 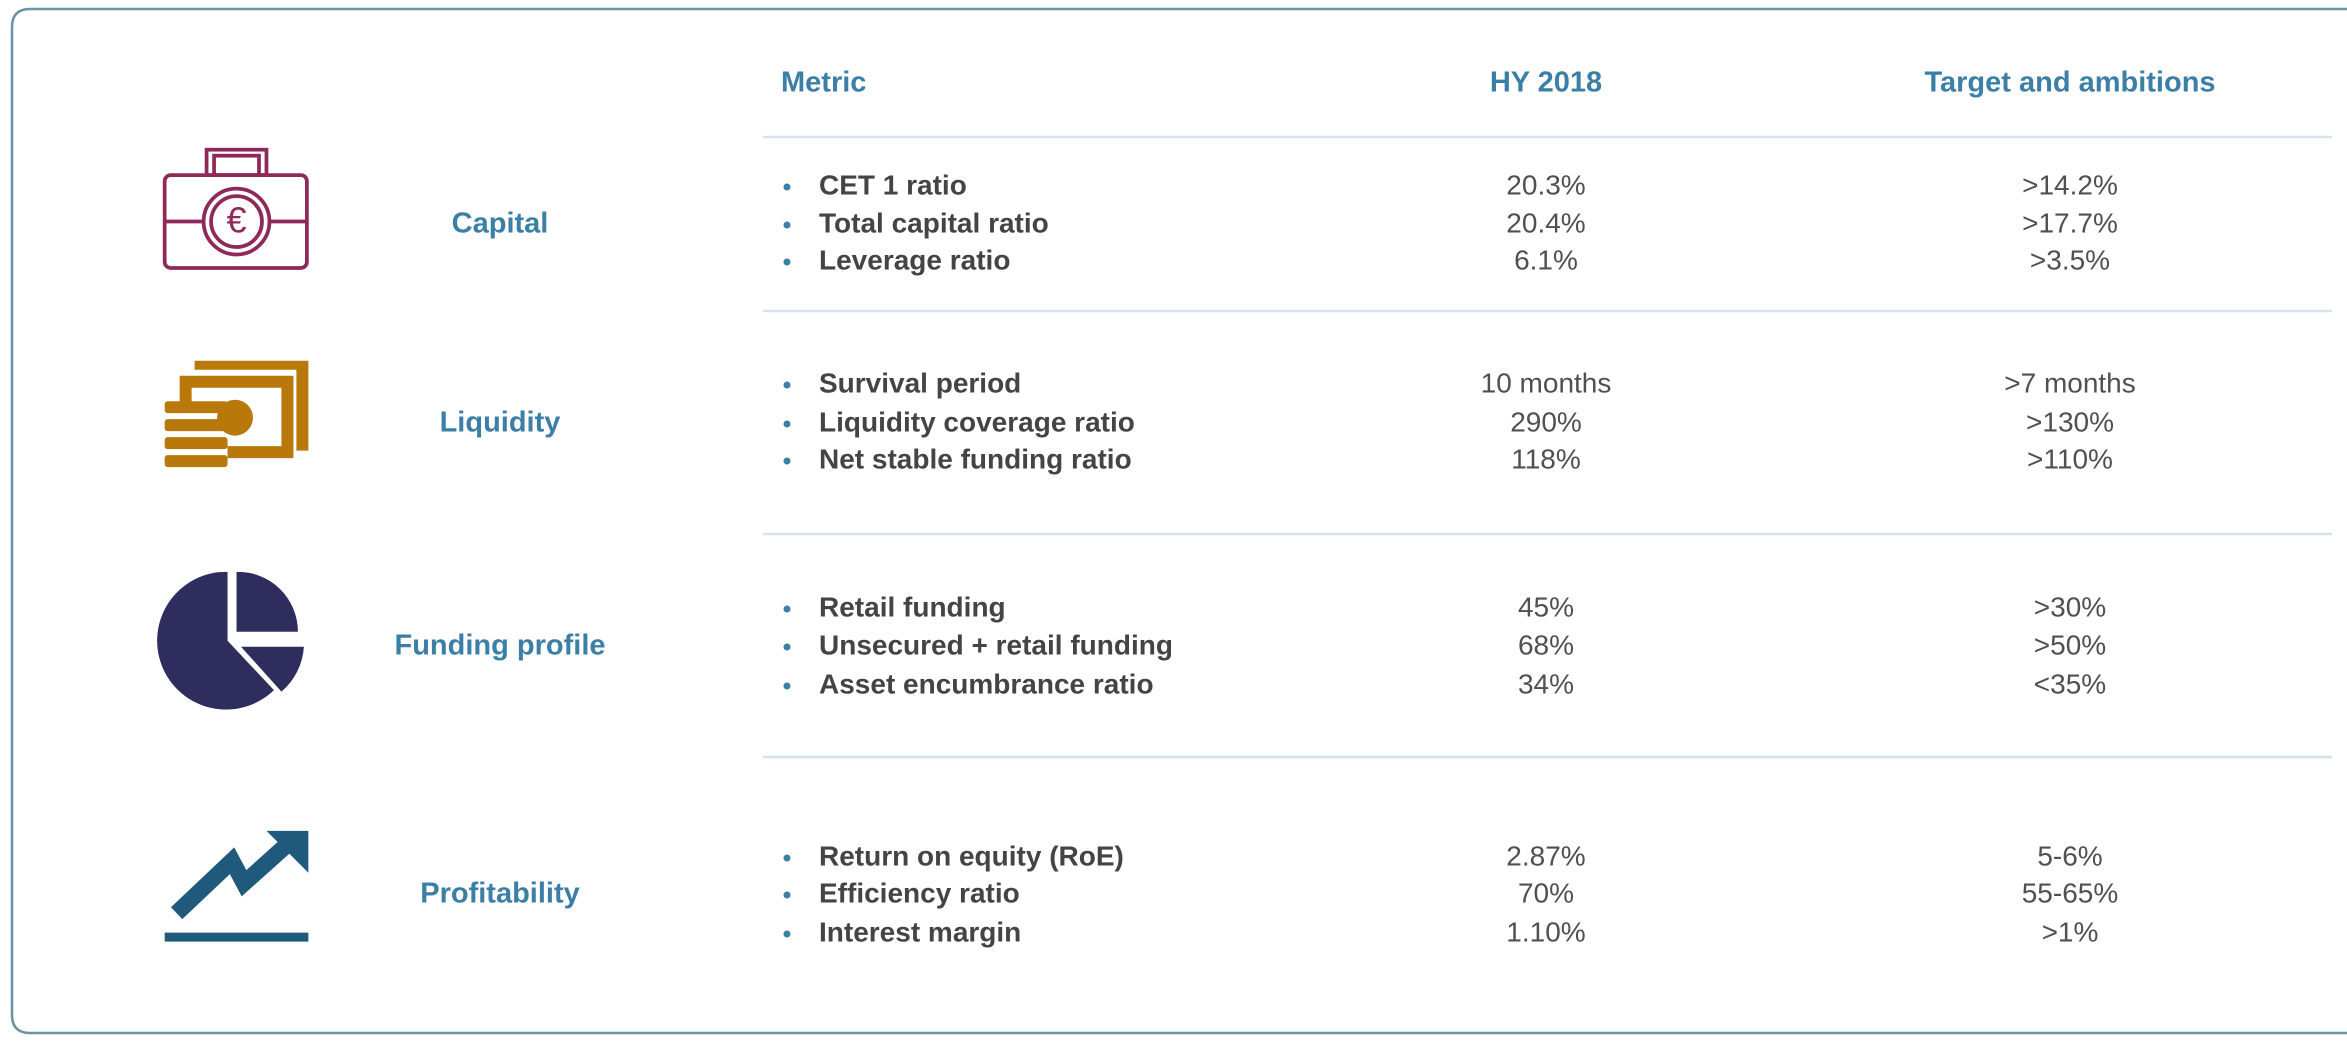 I want to click on target-value: >3.5%, so click(x=2070, y=259).